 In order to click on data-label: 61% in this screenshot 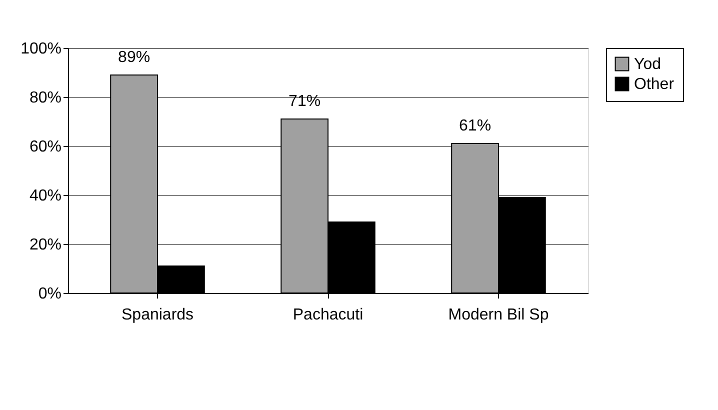, I will do `click(475, 126)`.